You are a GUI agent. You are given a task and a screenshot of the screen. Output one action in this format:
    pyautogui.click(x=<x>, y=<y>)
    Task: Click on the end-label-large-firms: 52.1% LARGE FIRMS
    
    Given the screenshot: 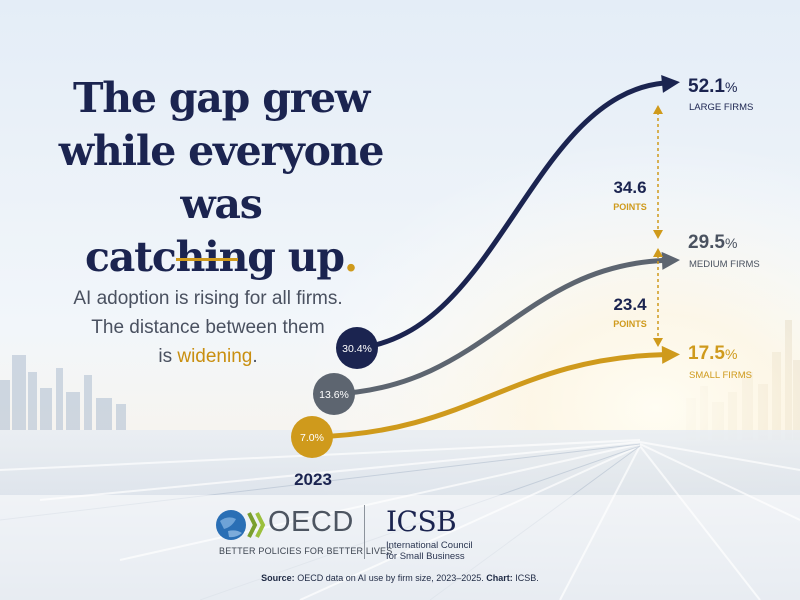 What is the action you would take?
    pyautogui.click(x=720, y=94)
    